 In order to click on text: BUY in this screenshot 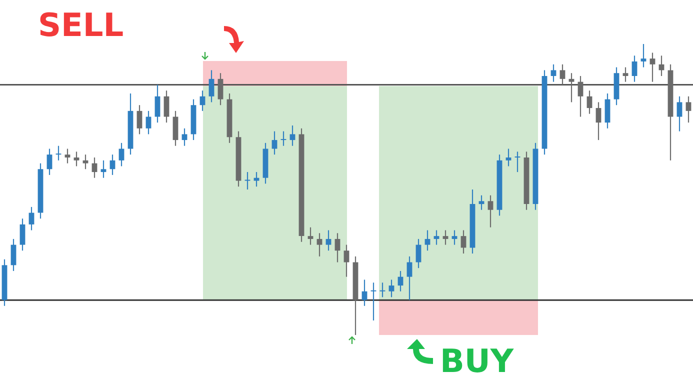, I will do `click(477, 361)`.